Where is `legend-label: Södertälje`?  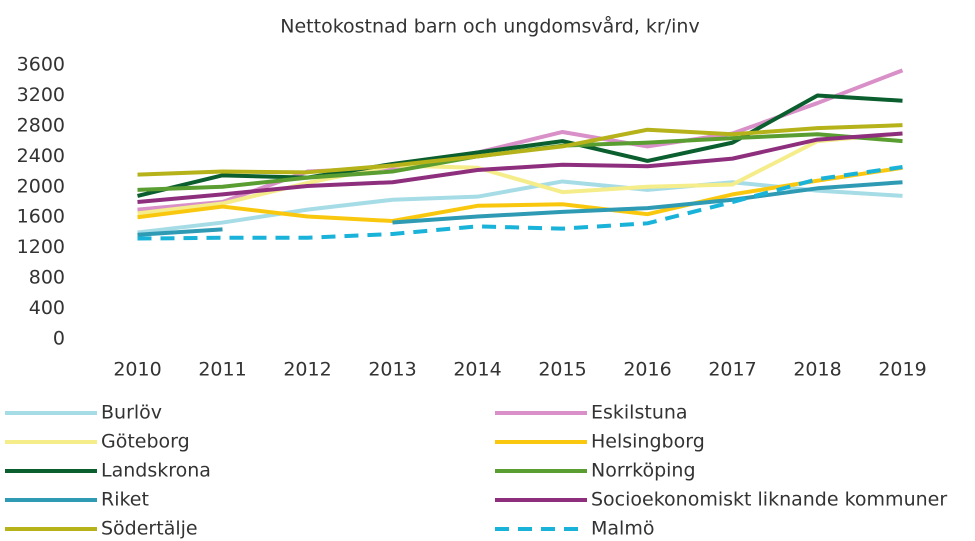 legend-label: Södertälje is located at coordinates (149, 529).